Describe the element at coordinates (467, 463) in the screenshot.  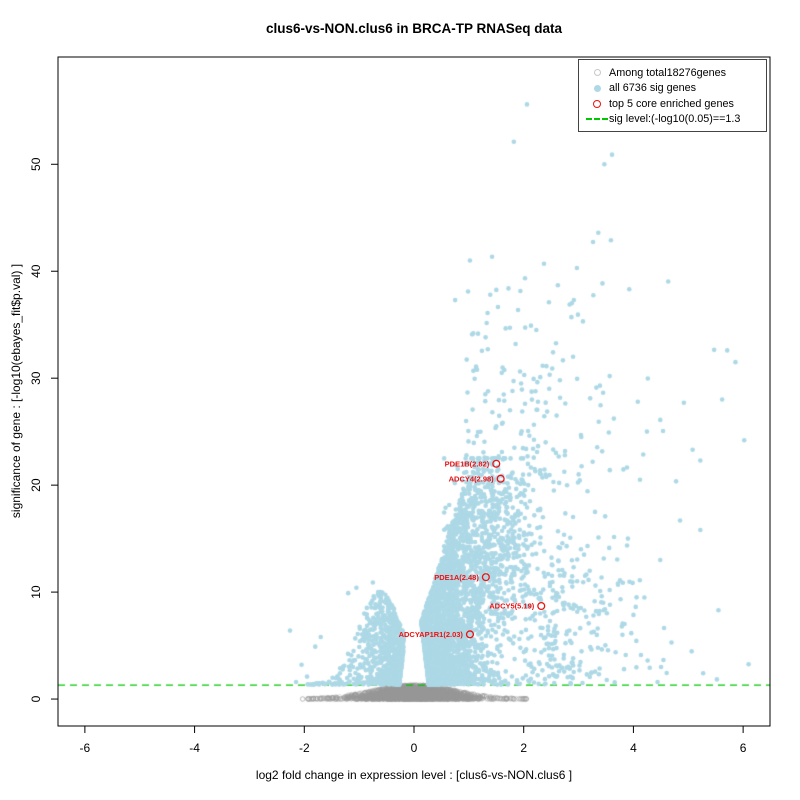
I see `enriched-gene-label: PDE1B(2.82)` at that location.